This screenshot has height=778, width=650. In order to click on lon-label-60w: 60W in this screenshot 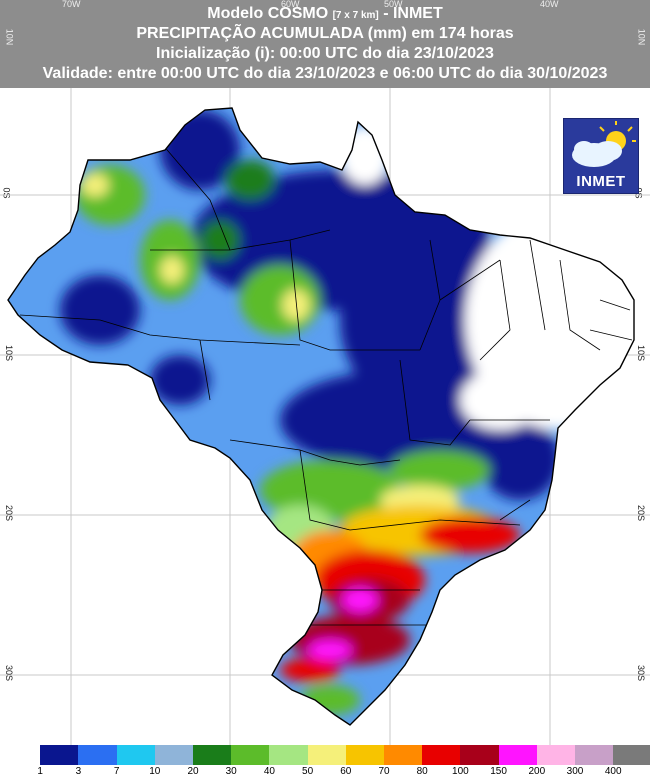, I will do `click(290, 4)`.